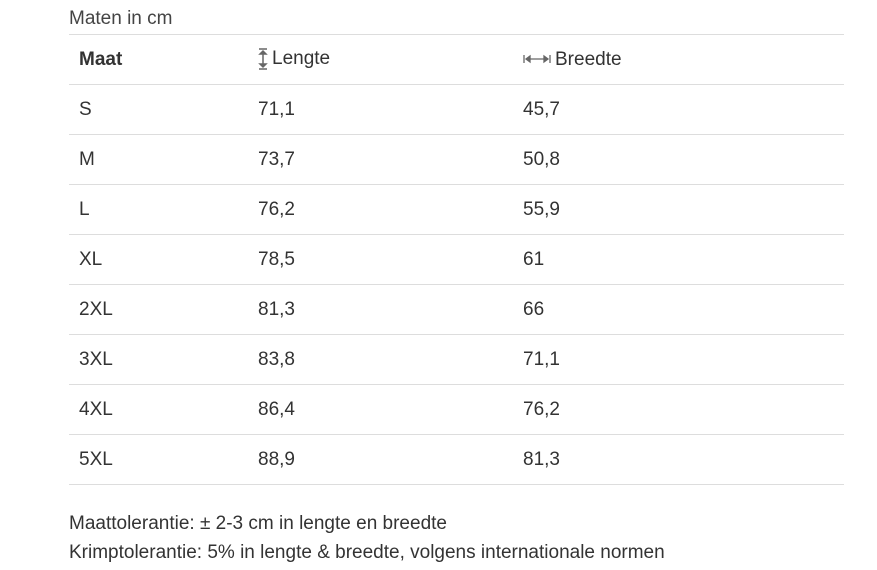 Image resolution: width=877 pixels, height=570 pixels. I want to click on table-row: XL 78,5 61, so click(456, 259).